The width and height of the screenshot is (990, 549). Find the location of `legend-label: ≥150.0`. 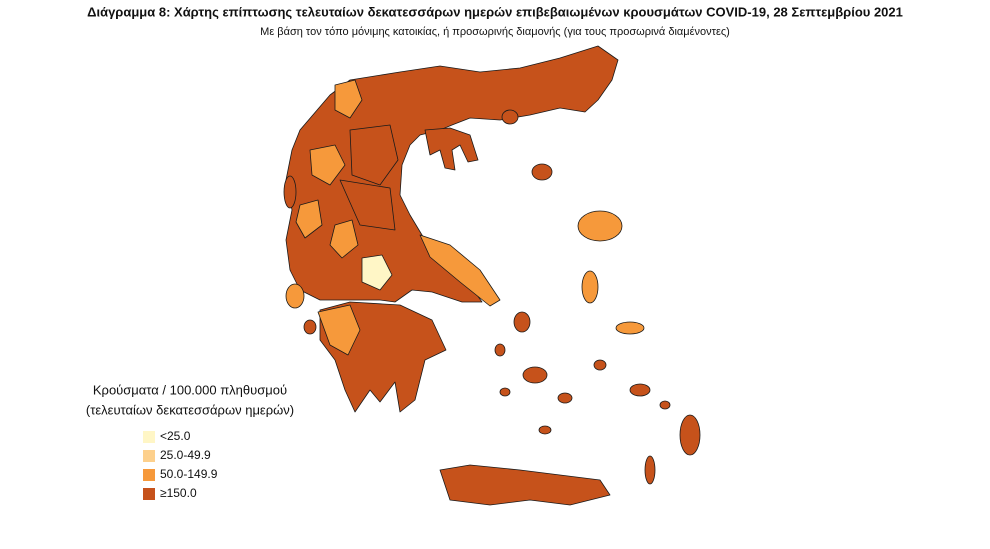

legend-label: ≥150.0 is located at coordinates (178, 493).